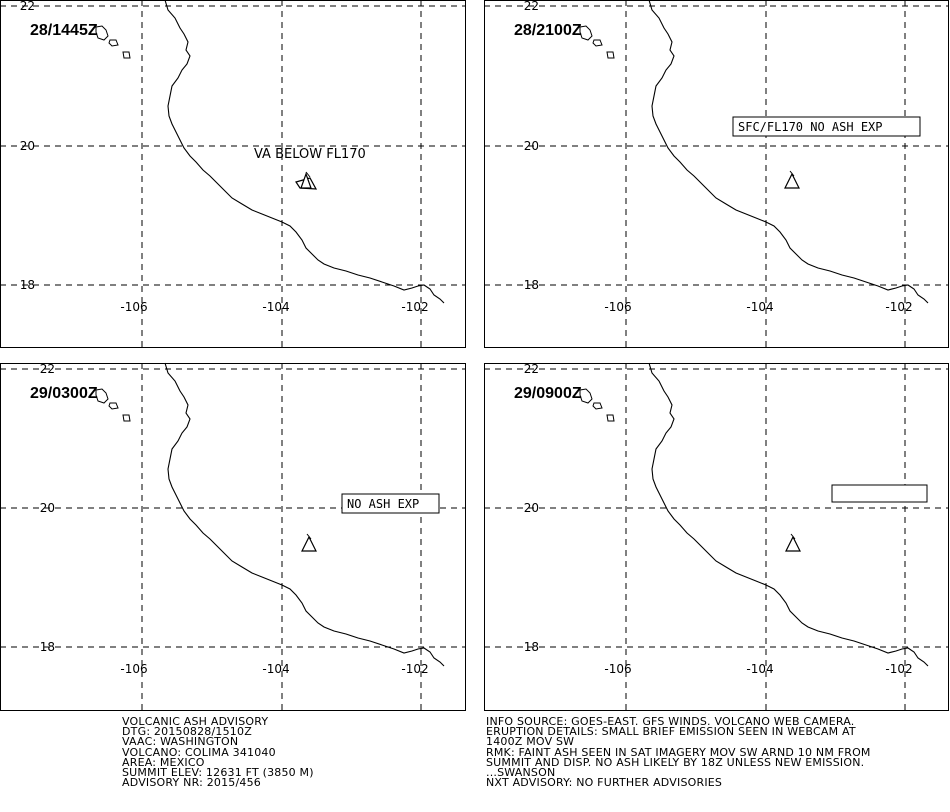 The width and height of the screenshot is (950, 812). I want to click on advisory-line: DTG: 20150828/1510Z, so click(187, 732).